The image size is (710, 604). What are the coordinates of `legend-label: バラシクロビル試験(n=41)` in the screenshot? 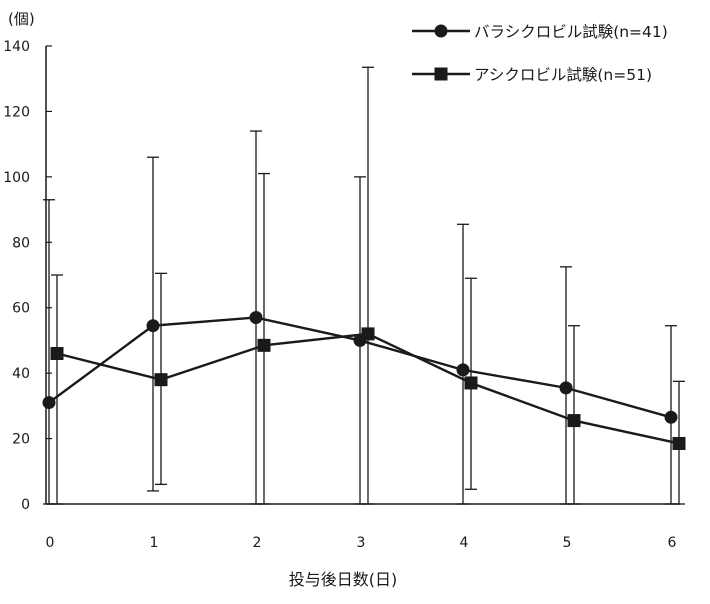 It's located at (571, 32).